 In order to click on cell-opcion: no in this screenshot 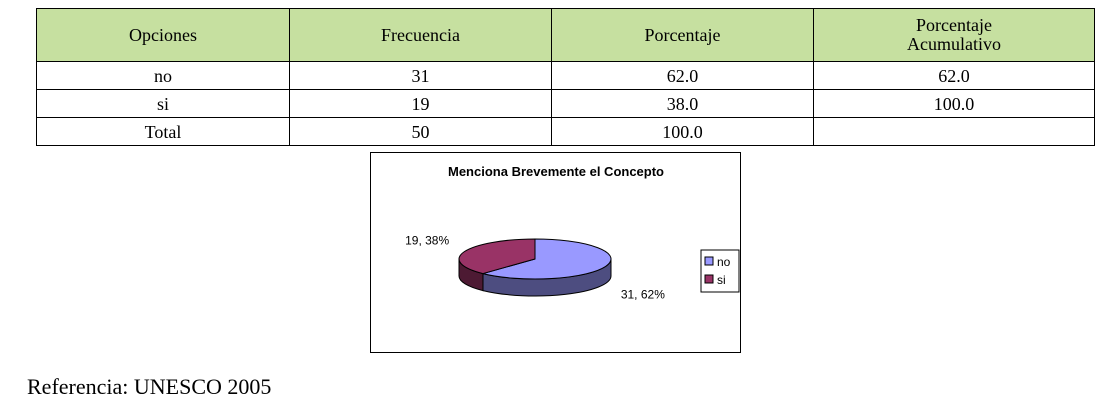, I will do `click(163, 75)`.